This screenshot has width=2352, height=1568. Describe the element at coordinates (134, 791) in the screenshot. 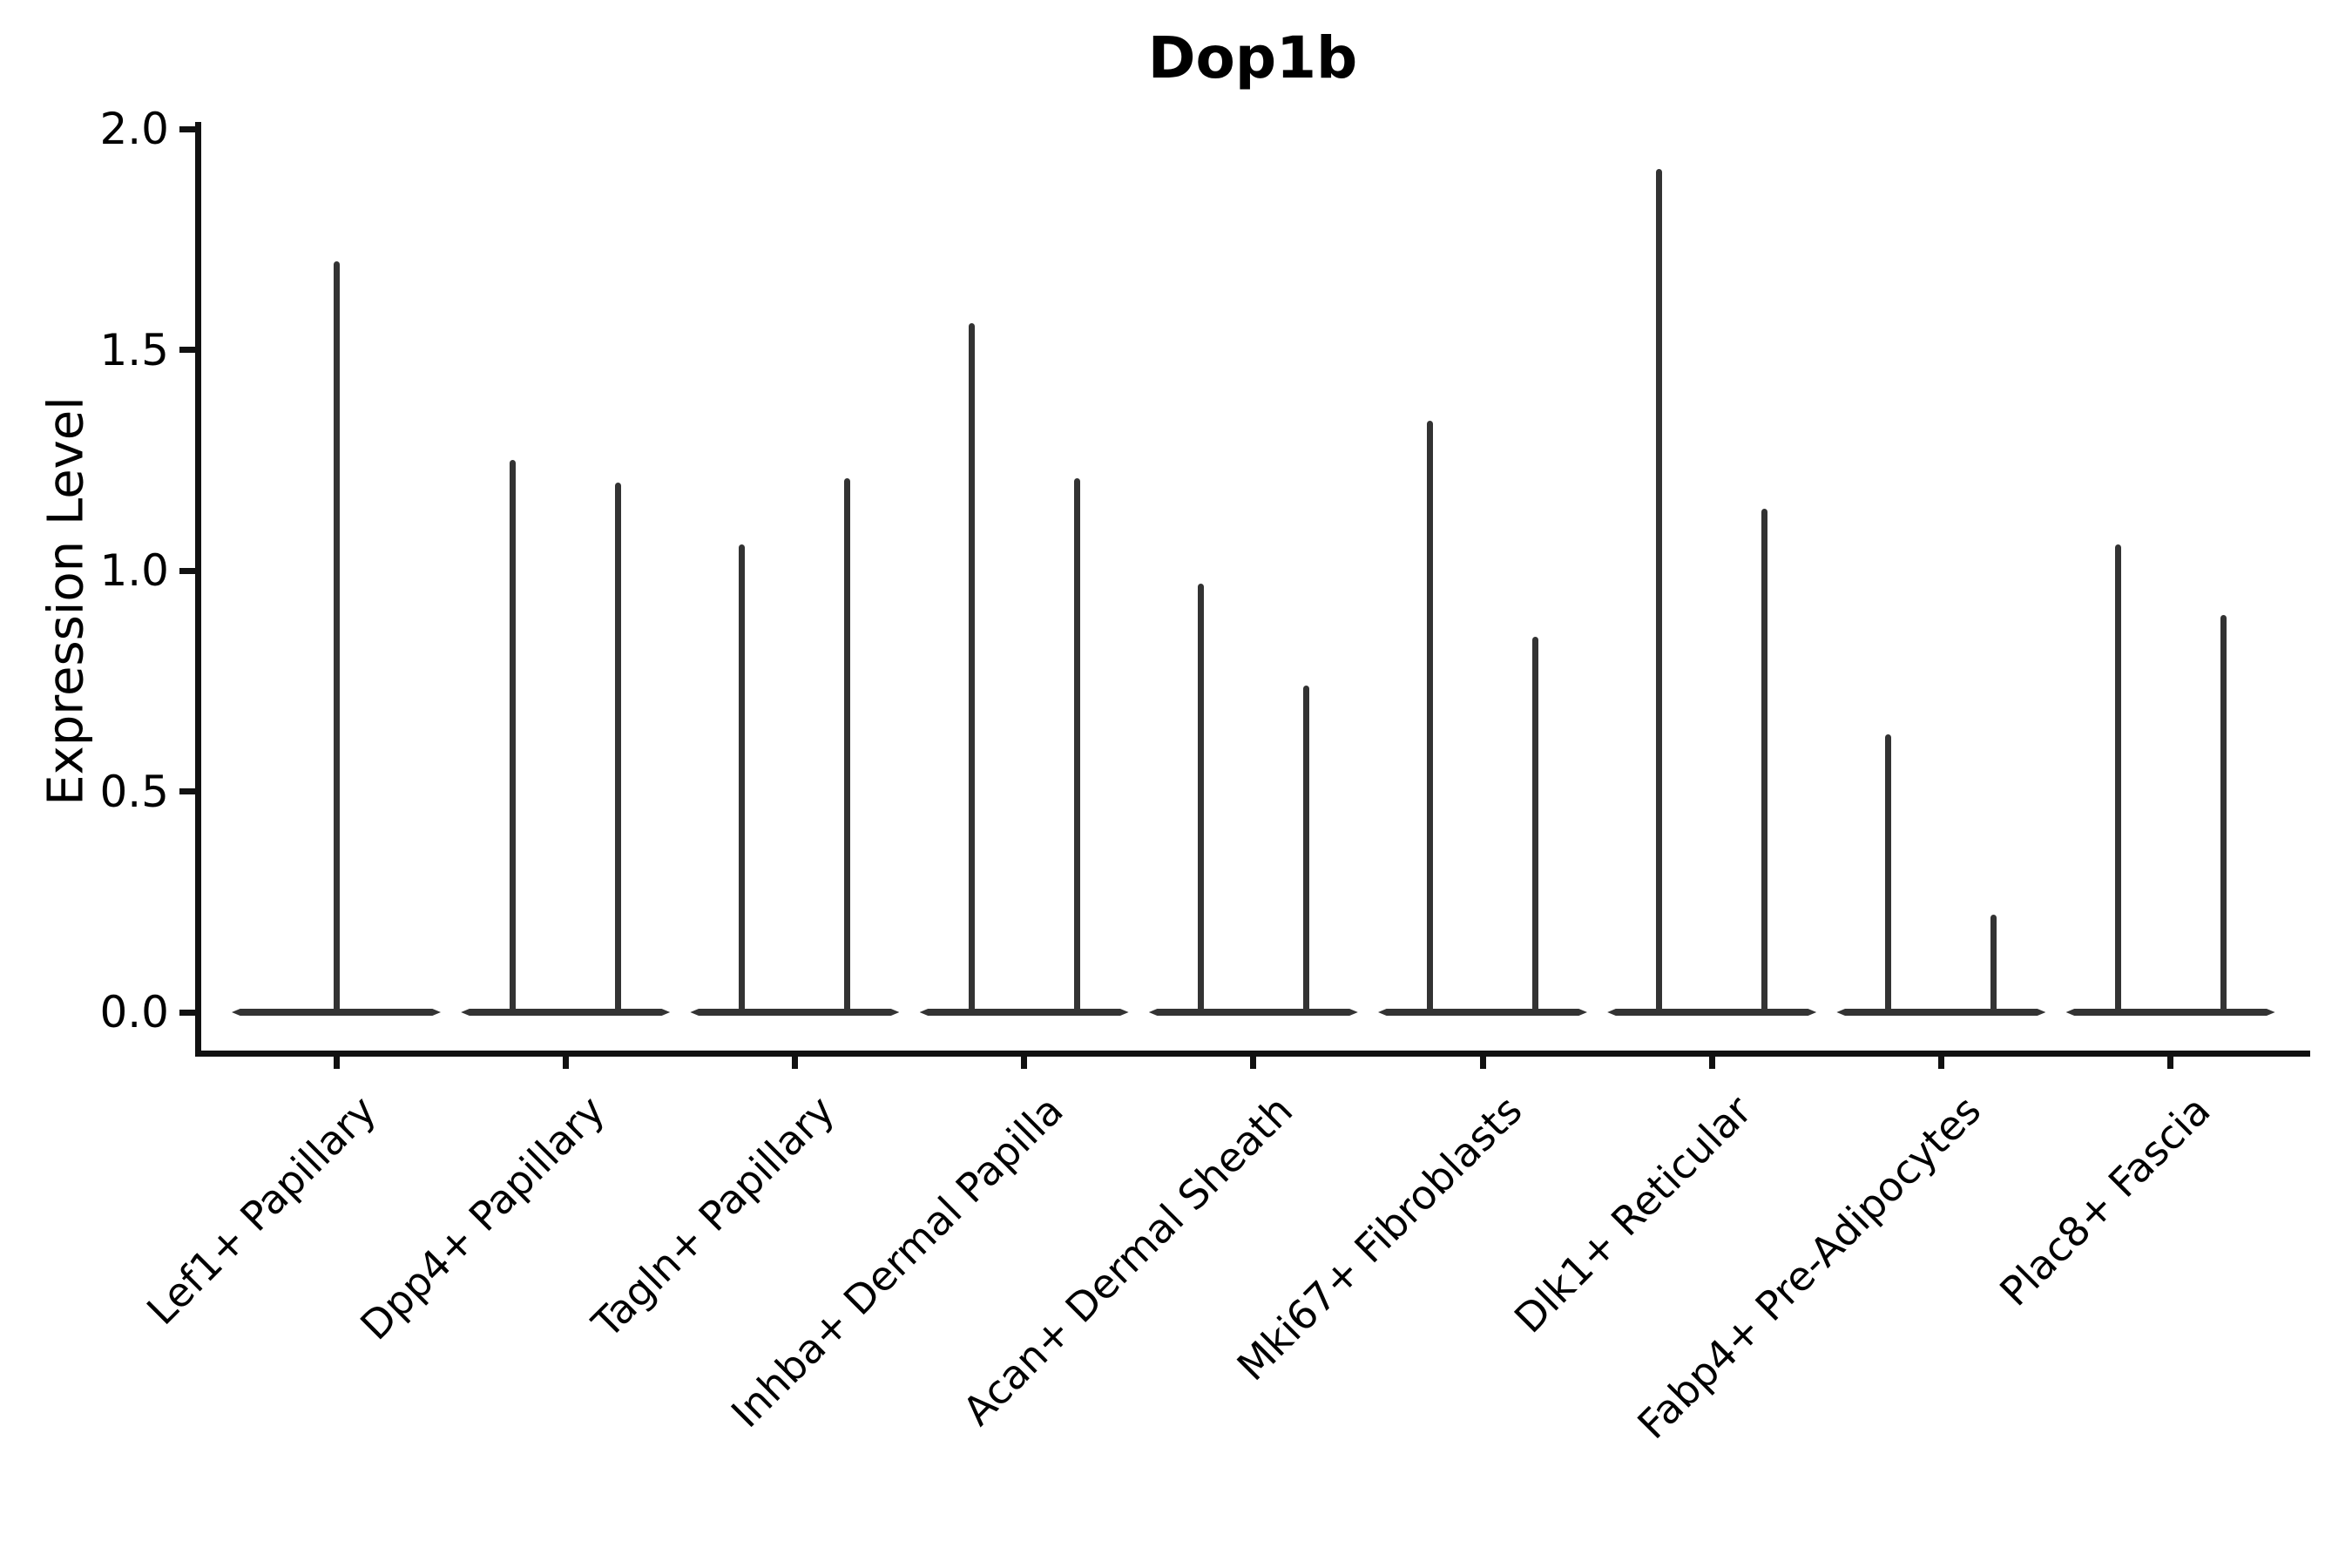

I see `y-tick-label: 0.5` at that location.